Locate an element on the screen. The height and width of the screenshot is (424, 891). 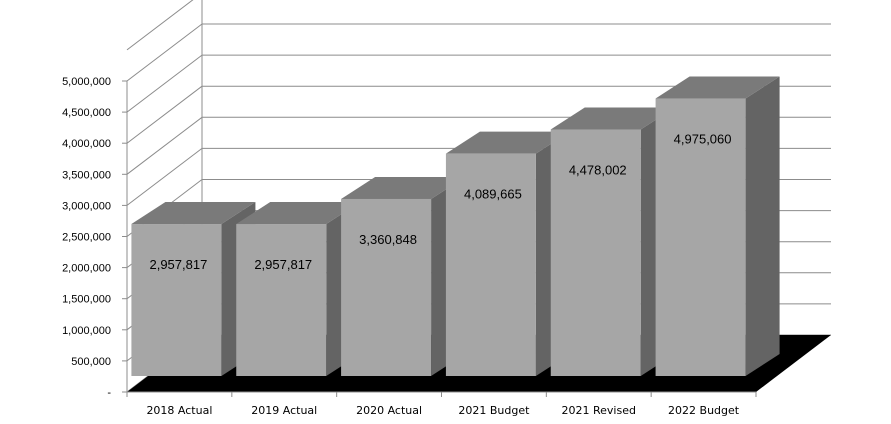
y-tick-label: 2,000,000 is located at coordinates (86, 269).